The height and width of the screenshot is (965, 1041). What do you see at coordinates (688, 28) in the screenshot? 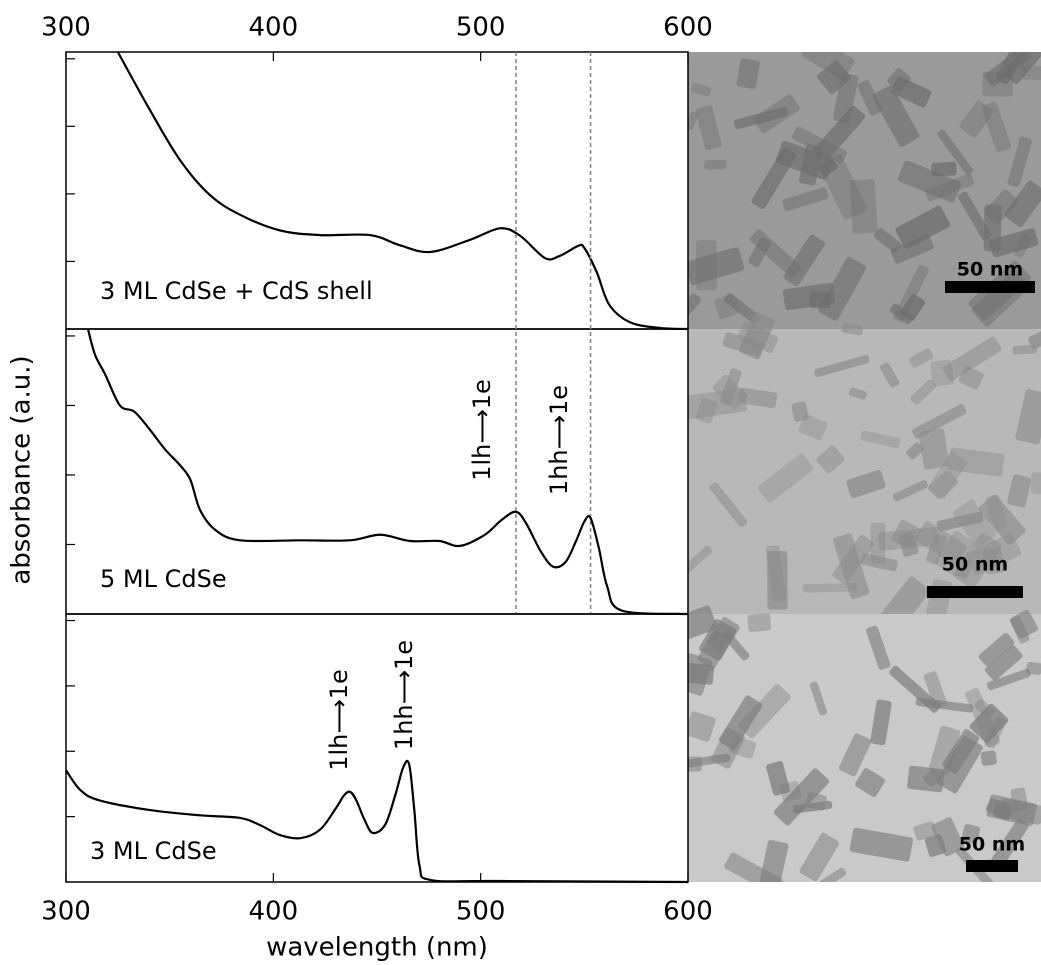
I see `x-tick-label: 600` at bounding box center [688, 28].